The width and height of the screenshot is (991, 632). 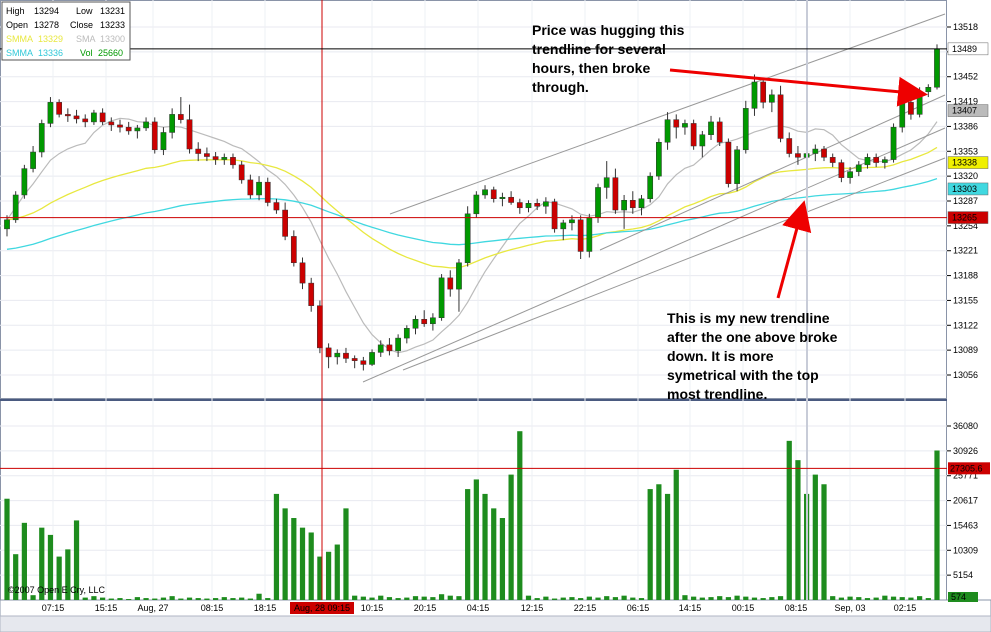 What do you see at coordinates (965, 300) in the screenshot?
I see `price-tick-label: 13155` at bounding box center [965, 300].